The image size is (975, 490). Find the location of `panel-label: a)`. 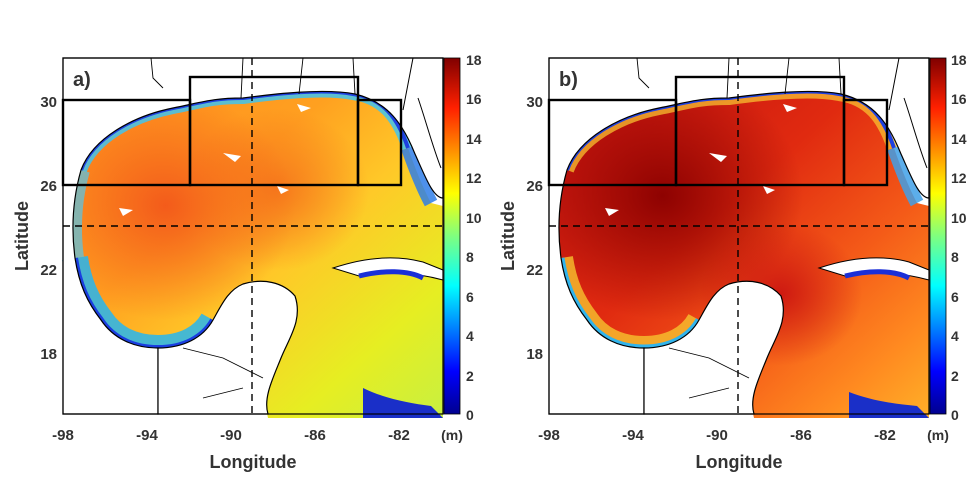

panel-label: a) is located at coordinates (82, 80).